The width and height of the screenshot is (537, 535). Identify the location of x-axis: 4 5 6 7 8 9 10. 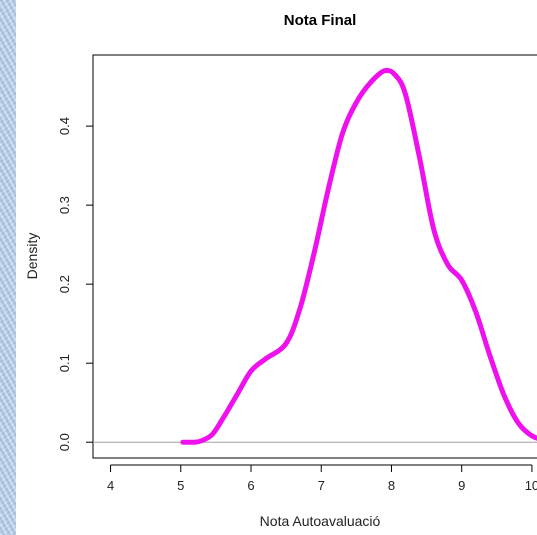
(322, 478).